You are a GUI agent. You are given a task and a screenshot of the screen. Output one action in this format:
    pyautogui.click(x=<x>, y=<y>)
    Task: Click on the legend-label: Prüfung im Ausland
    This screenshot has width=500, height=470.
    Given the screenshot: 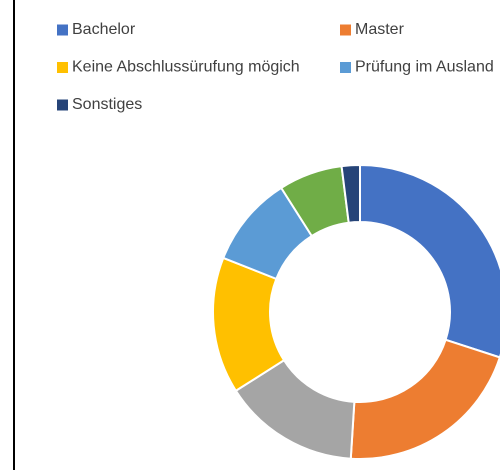 What is the action you would take?
    pyautogui.click(x=424, y=67)
    